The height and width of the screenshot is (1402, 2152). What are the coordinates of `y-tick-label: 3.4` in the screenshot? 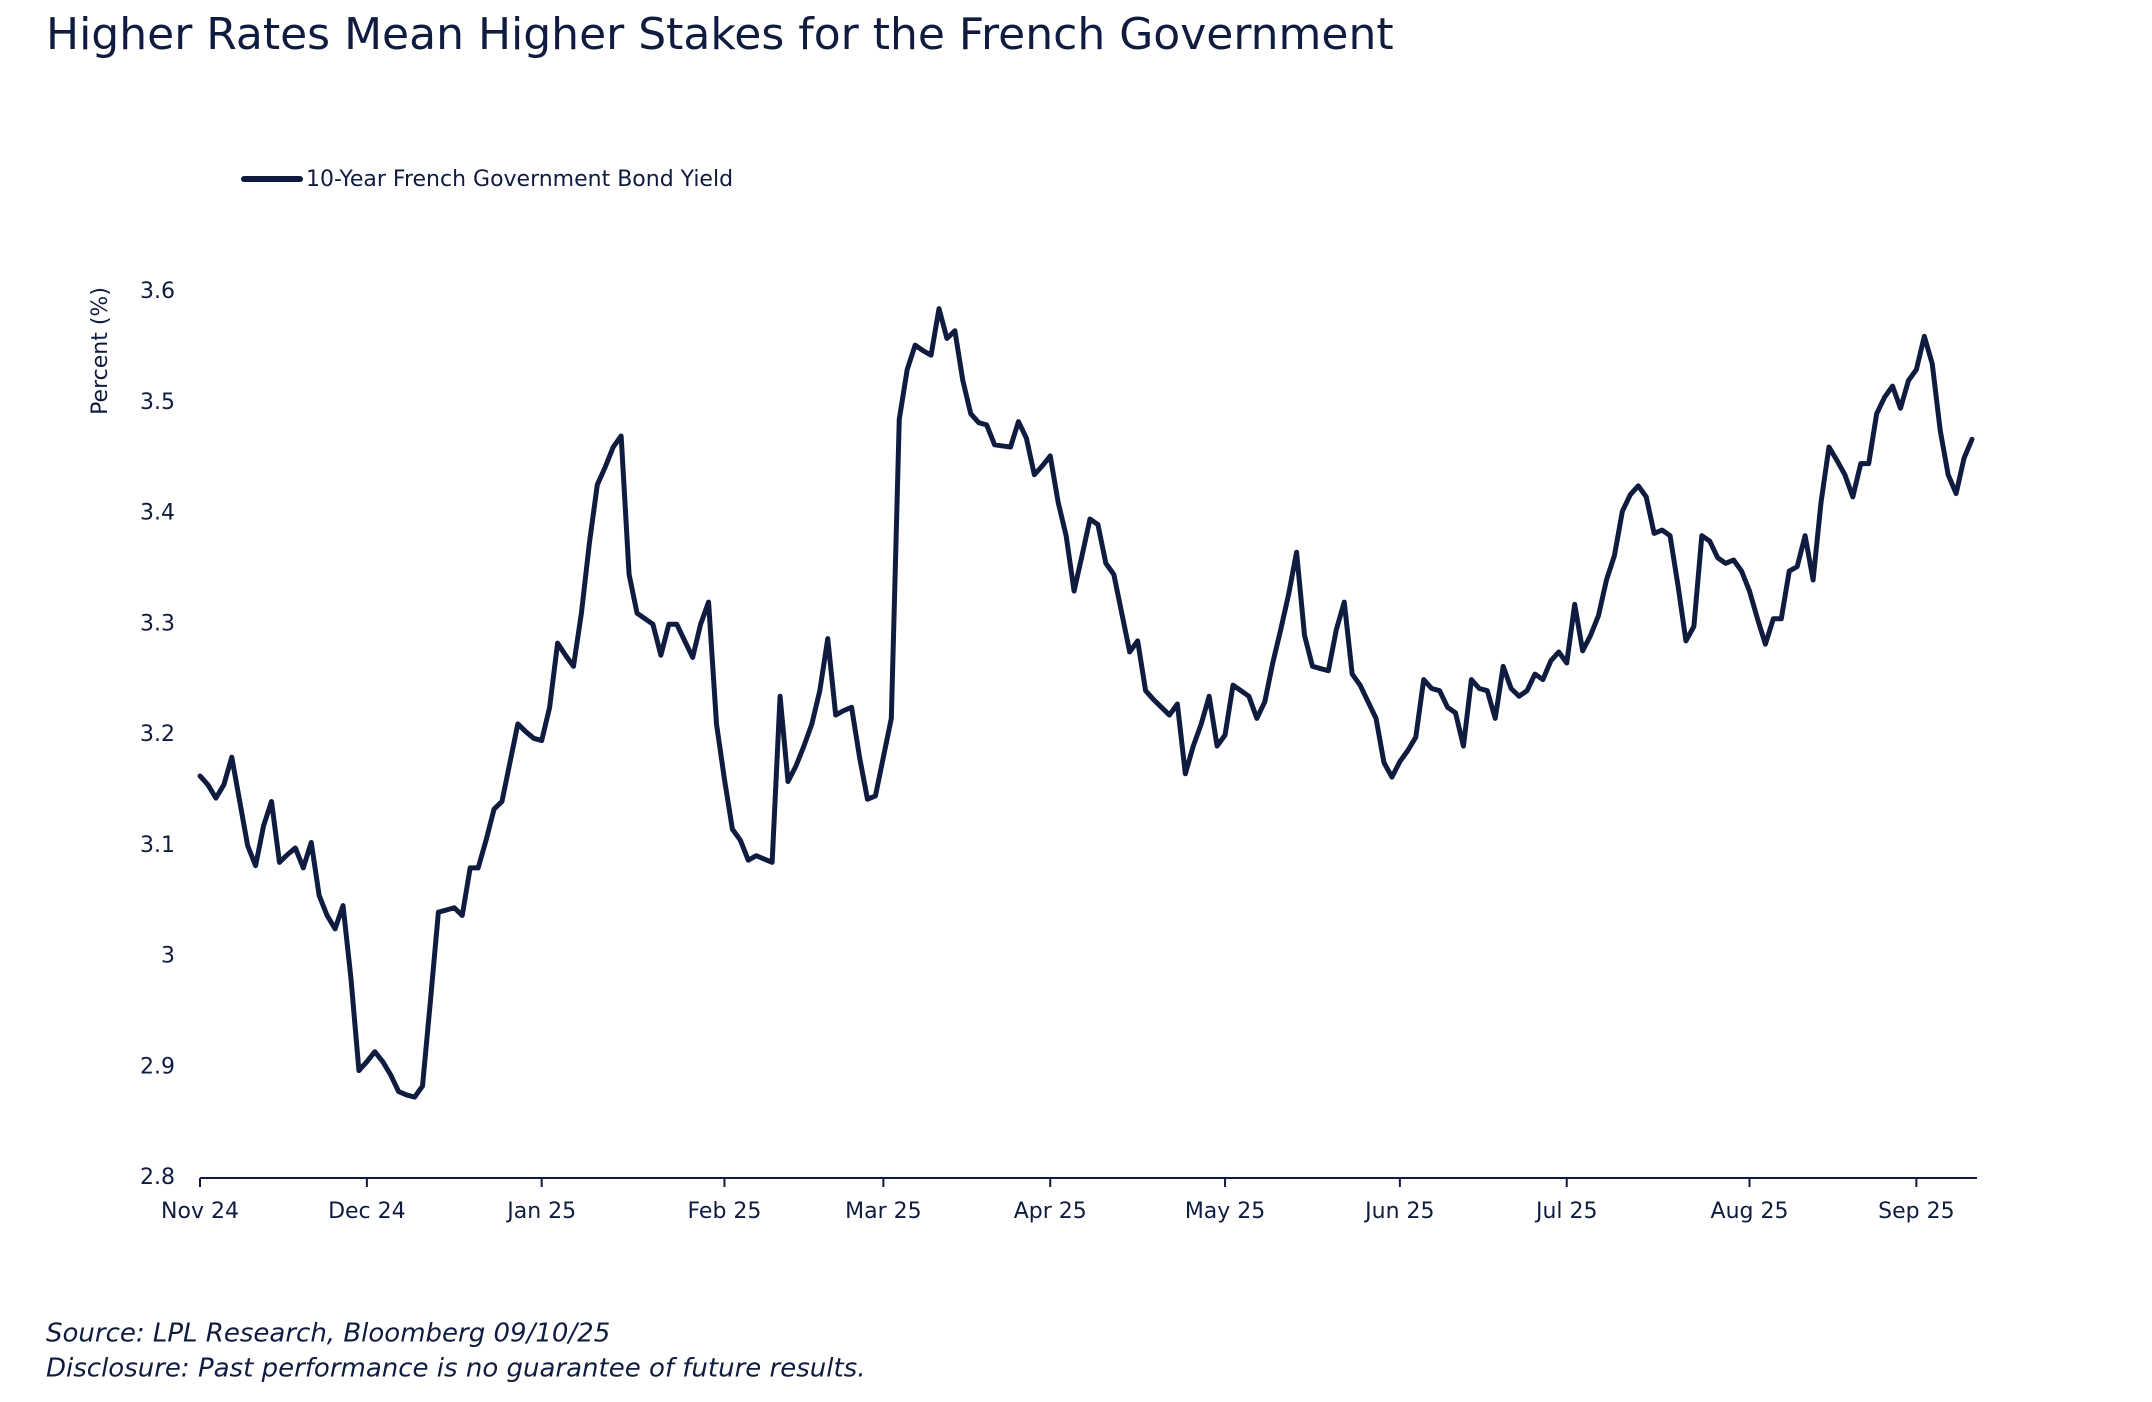 It's located at (157, 513).